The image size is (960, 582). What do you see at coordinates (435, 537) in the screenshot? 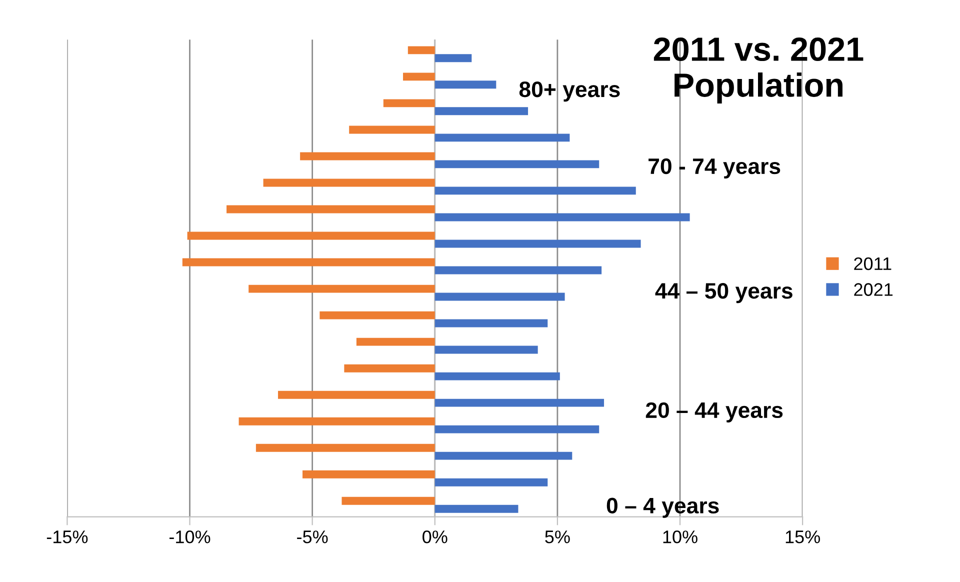
I see `x-tick-label: 0%` at bounding box center [435, 537].